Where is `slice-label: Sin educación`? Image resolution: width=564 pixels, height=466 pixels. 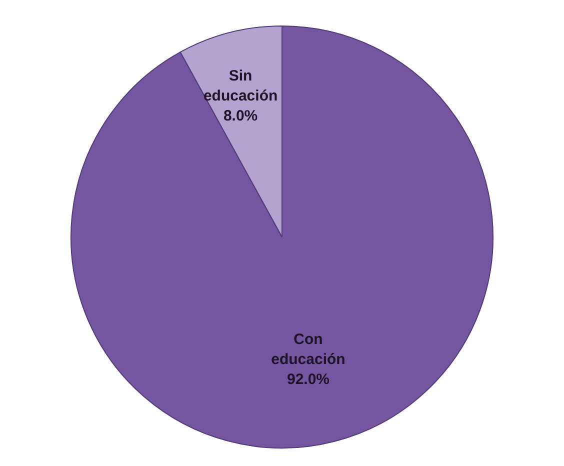
slice-label: Sin educación is located at coordinates (240, 86).